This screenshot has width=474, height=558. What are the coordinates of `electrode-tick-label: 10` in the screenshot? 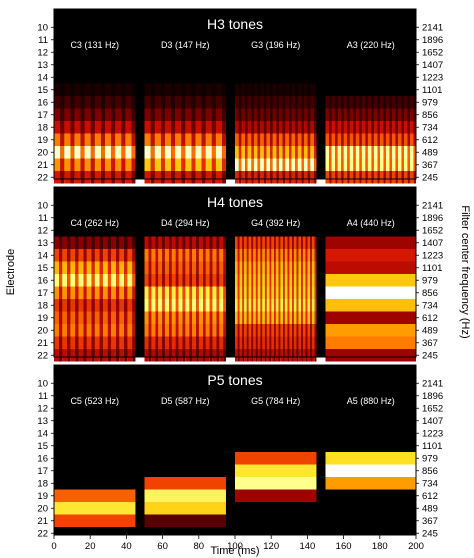 It's located at (42, 27).